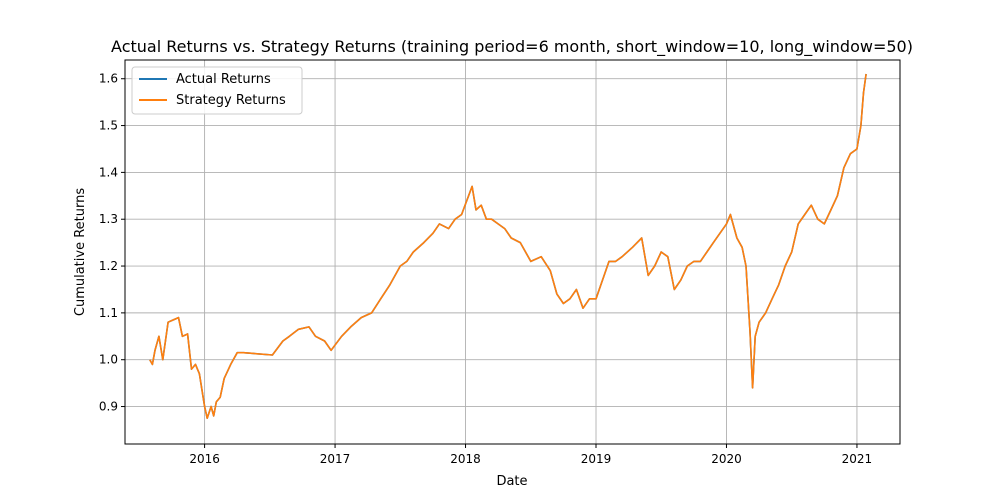 The height and width of the screenshot is (500, 1000). I want to click on x-tick-label: 2018, so click(465, 459).